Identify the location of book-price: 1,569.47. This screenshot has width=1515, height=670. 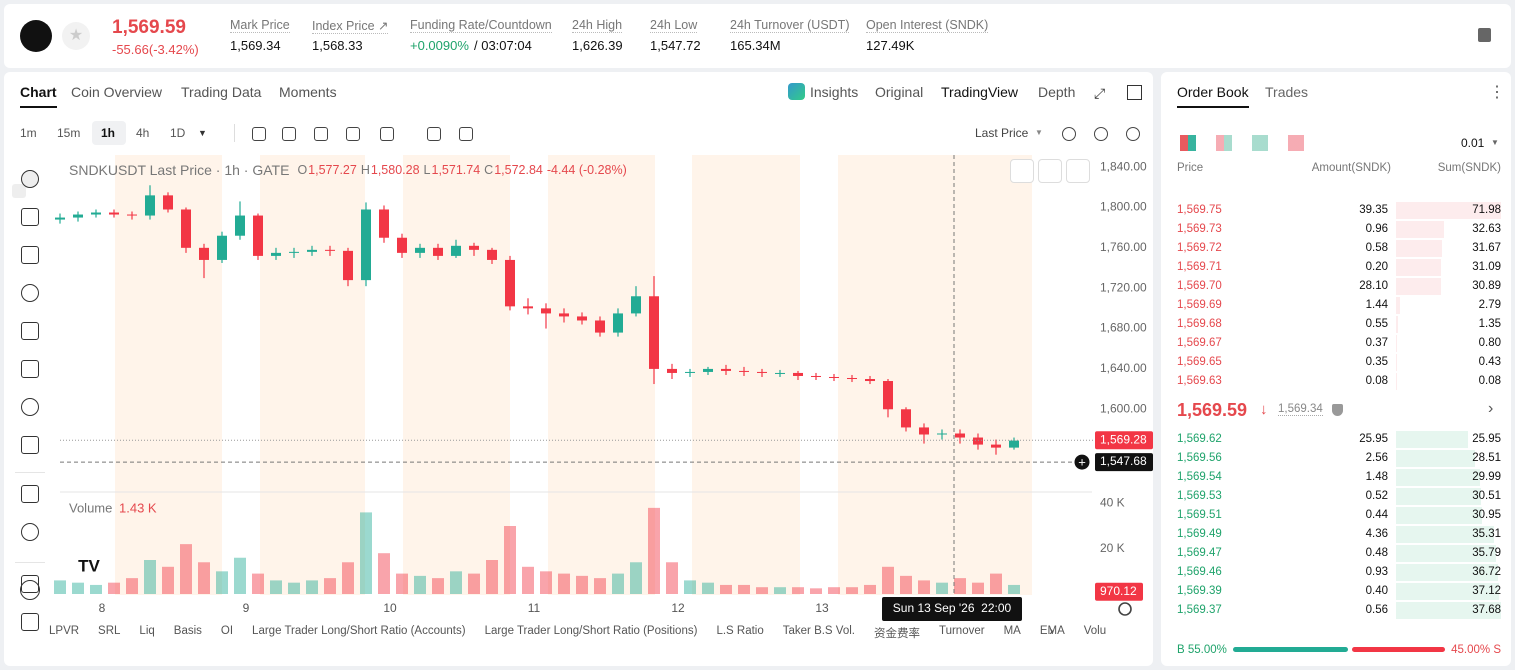
(1199, 553).